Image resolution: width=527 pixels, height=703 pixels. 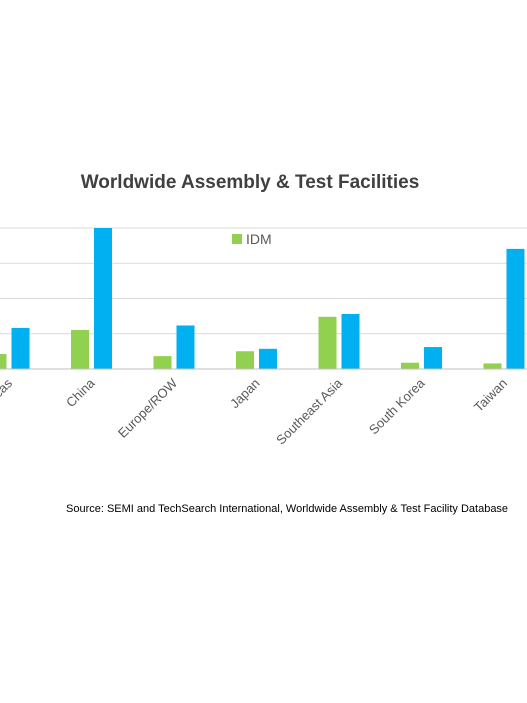 What do you see at coordinates (397, 406) in the screenshot?
I see `x-tick-label: South Korea` at bounding box center [397, 406].